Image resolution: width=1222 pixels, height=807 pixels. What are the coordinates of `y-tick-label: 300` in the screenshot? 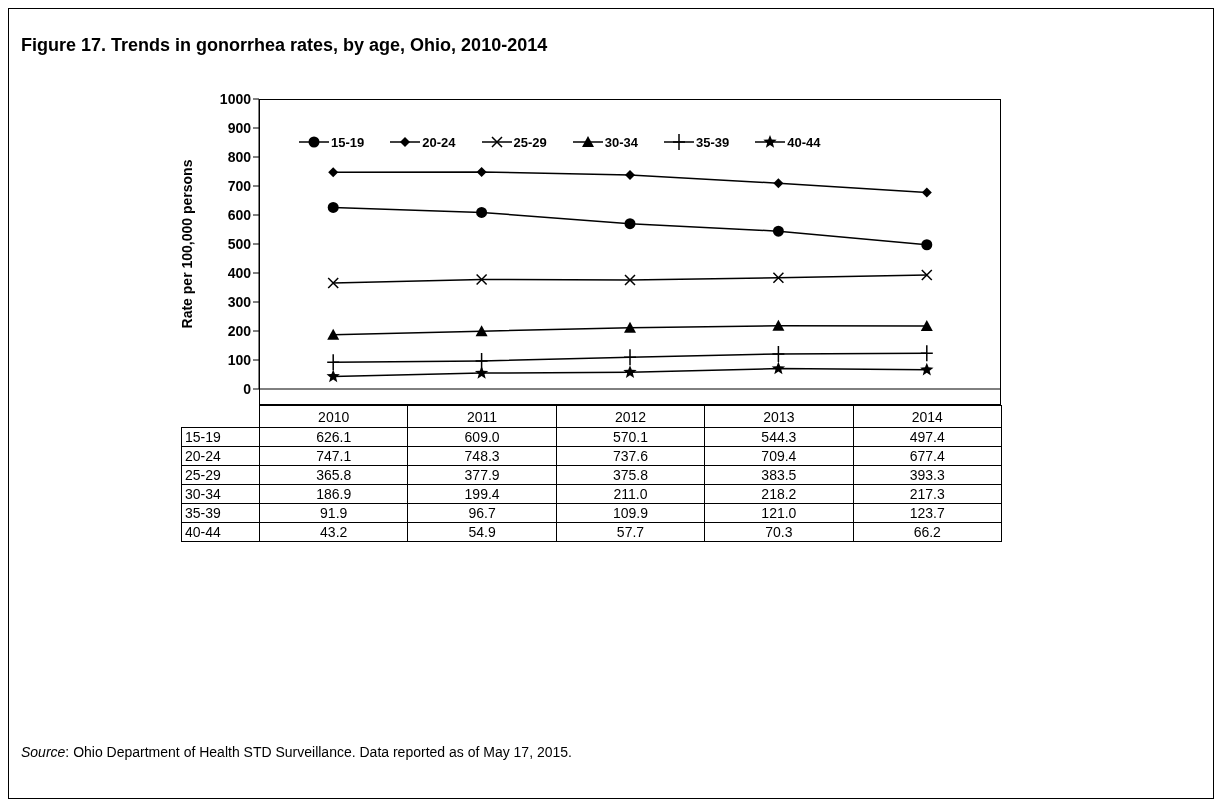 It's located at (239, 301).